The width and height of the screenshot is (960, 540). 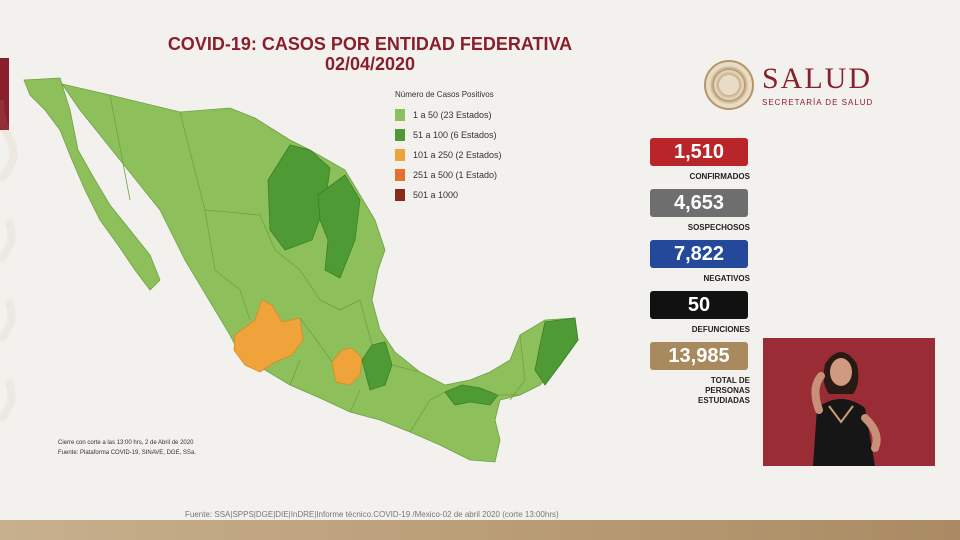 What do you see at coordinates (339, 226) in the screenshot?
I see `state-nuevo-leon` at bounding box center [339, 226].